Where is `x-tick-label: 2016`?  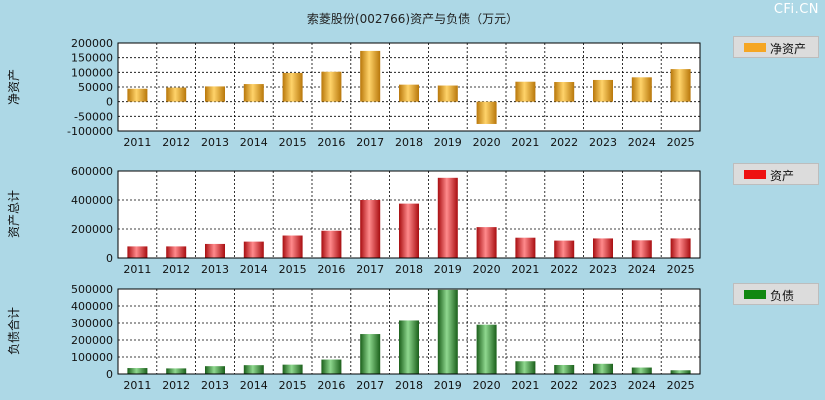 x-tick-label: 2016 is located at coordinates (331, 269).